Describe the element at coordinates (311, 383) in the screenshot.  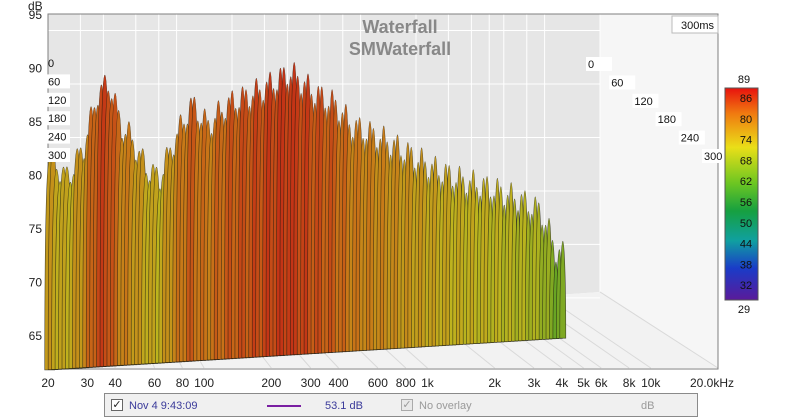
I see `x-tick-label: 300` at that location.